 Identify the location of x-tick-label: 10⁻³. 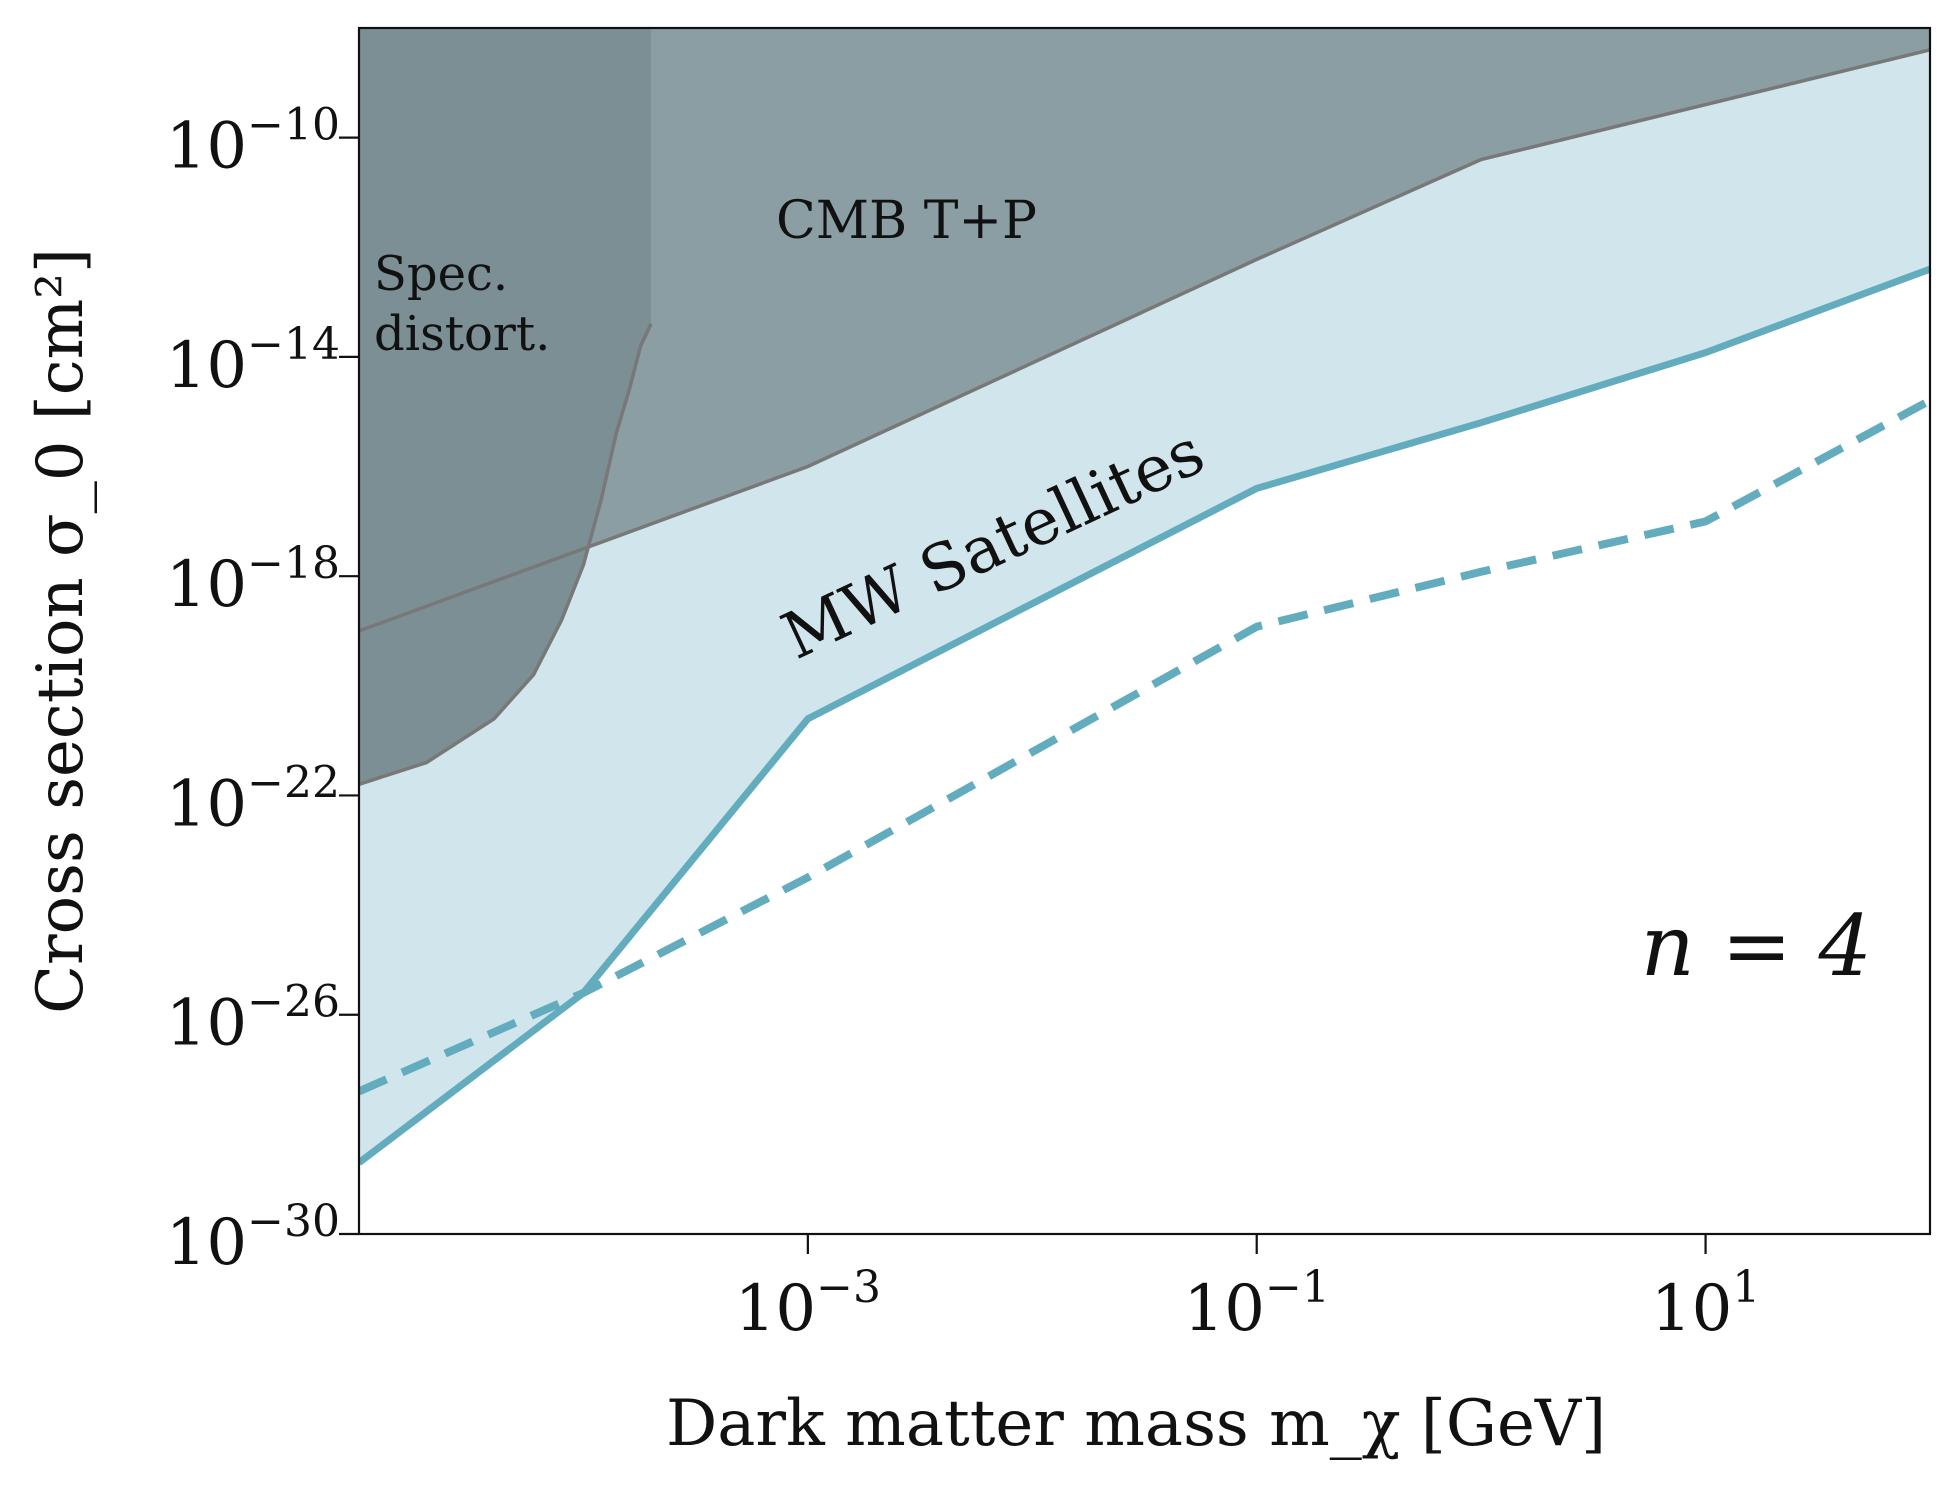
(808, 1304).